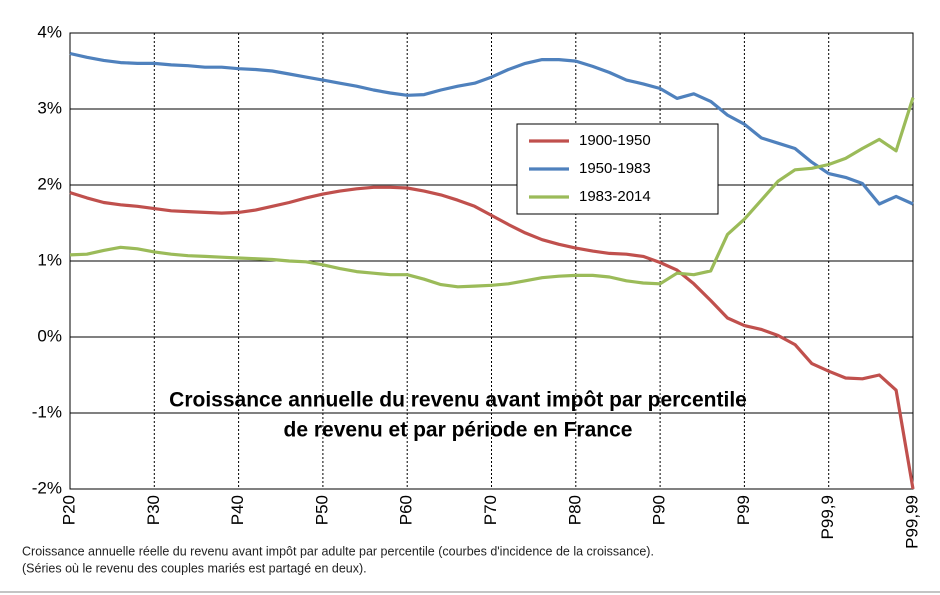  What do you see at coordinates (615, 168) in the screenshot?
I see `legend-label: 1950-1983` at bounding box center [615, 168].